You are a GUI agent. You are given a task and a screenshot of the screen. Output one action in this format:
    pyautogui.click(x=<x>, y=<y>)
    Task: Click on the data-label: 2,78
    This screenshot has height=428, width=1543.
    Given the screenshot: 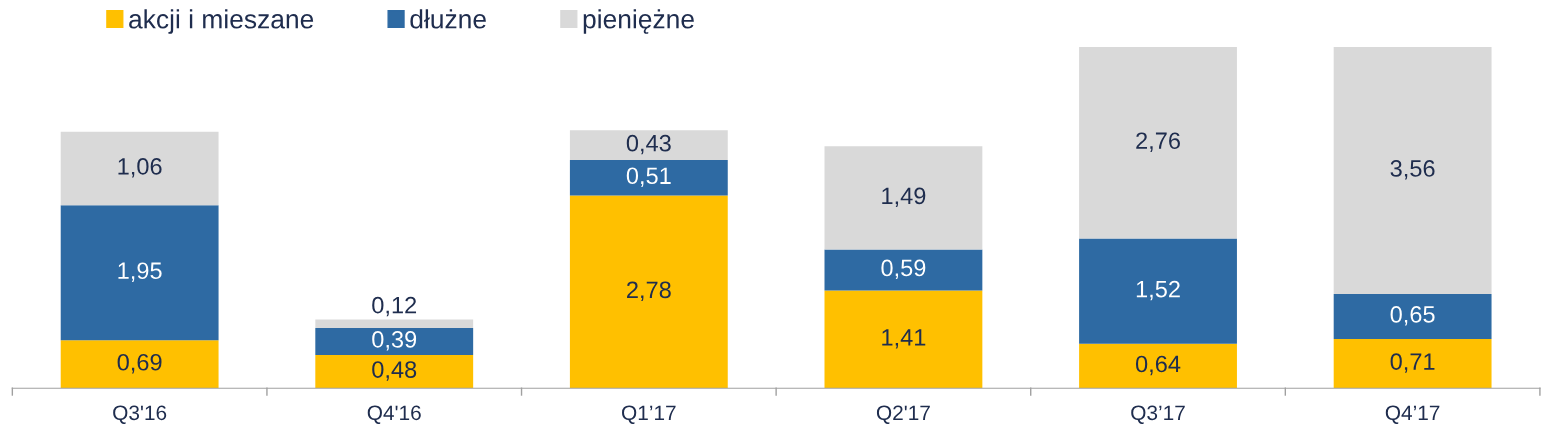 What is the action you would take?
    pyautogui.click(x=649, y=291)
    